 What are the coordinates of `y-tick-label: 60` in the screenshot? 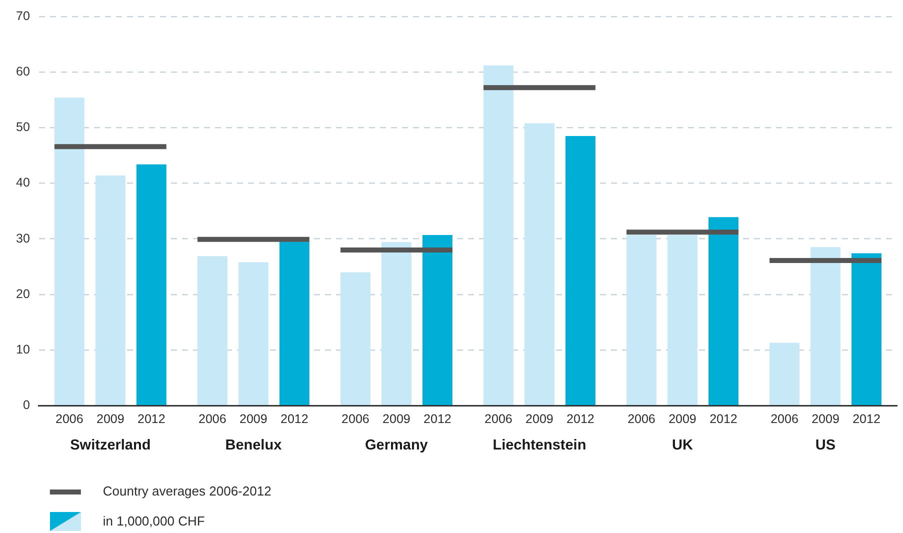 It's located at (23, 71).